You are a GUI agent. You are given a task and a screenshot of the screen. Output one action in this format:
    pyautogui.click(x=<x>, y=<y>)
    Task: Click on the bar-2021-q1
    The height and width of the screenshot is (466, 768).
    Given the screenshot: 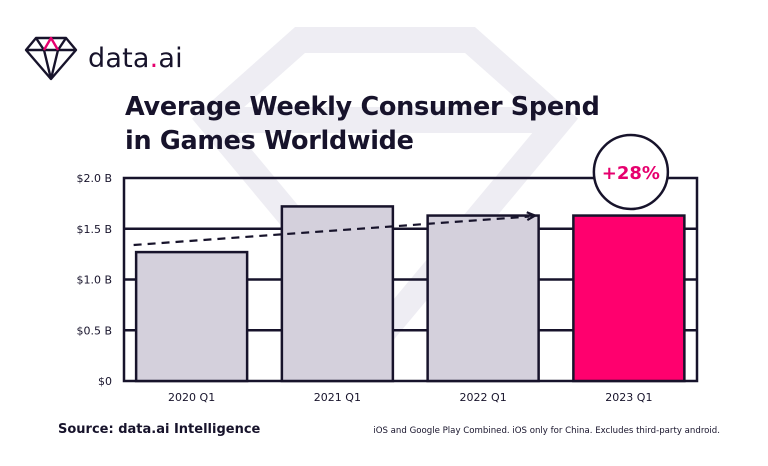 What is the action you would take?
    pyautogui.click(x=337, y=294)
    